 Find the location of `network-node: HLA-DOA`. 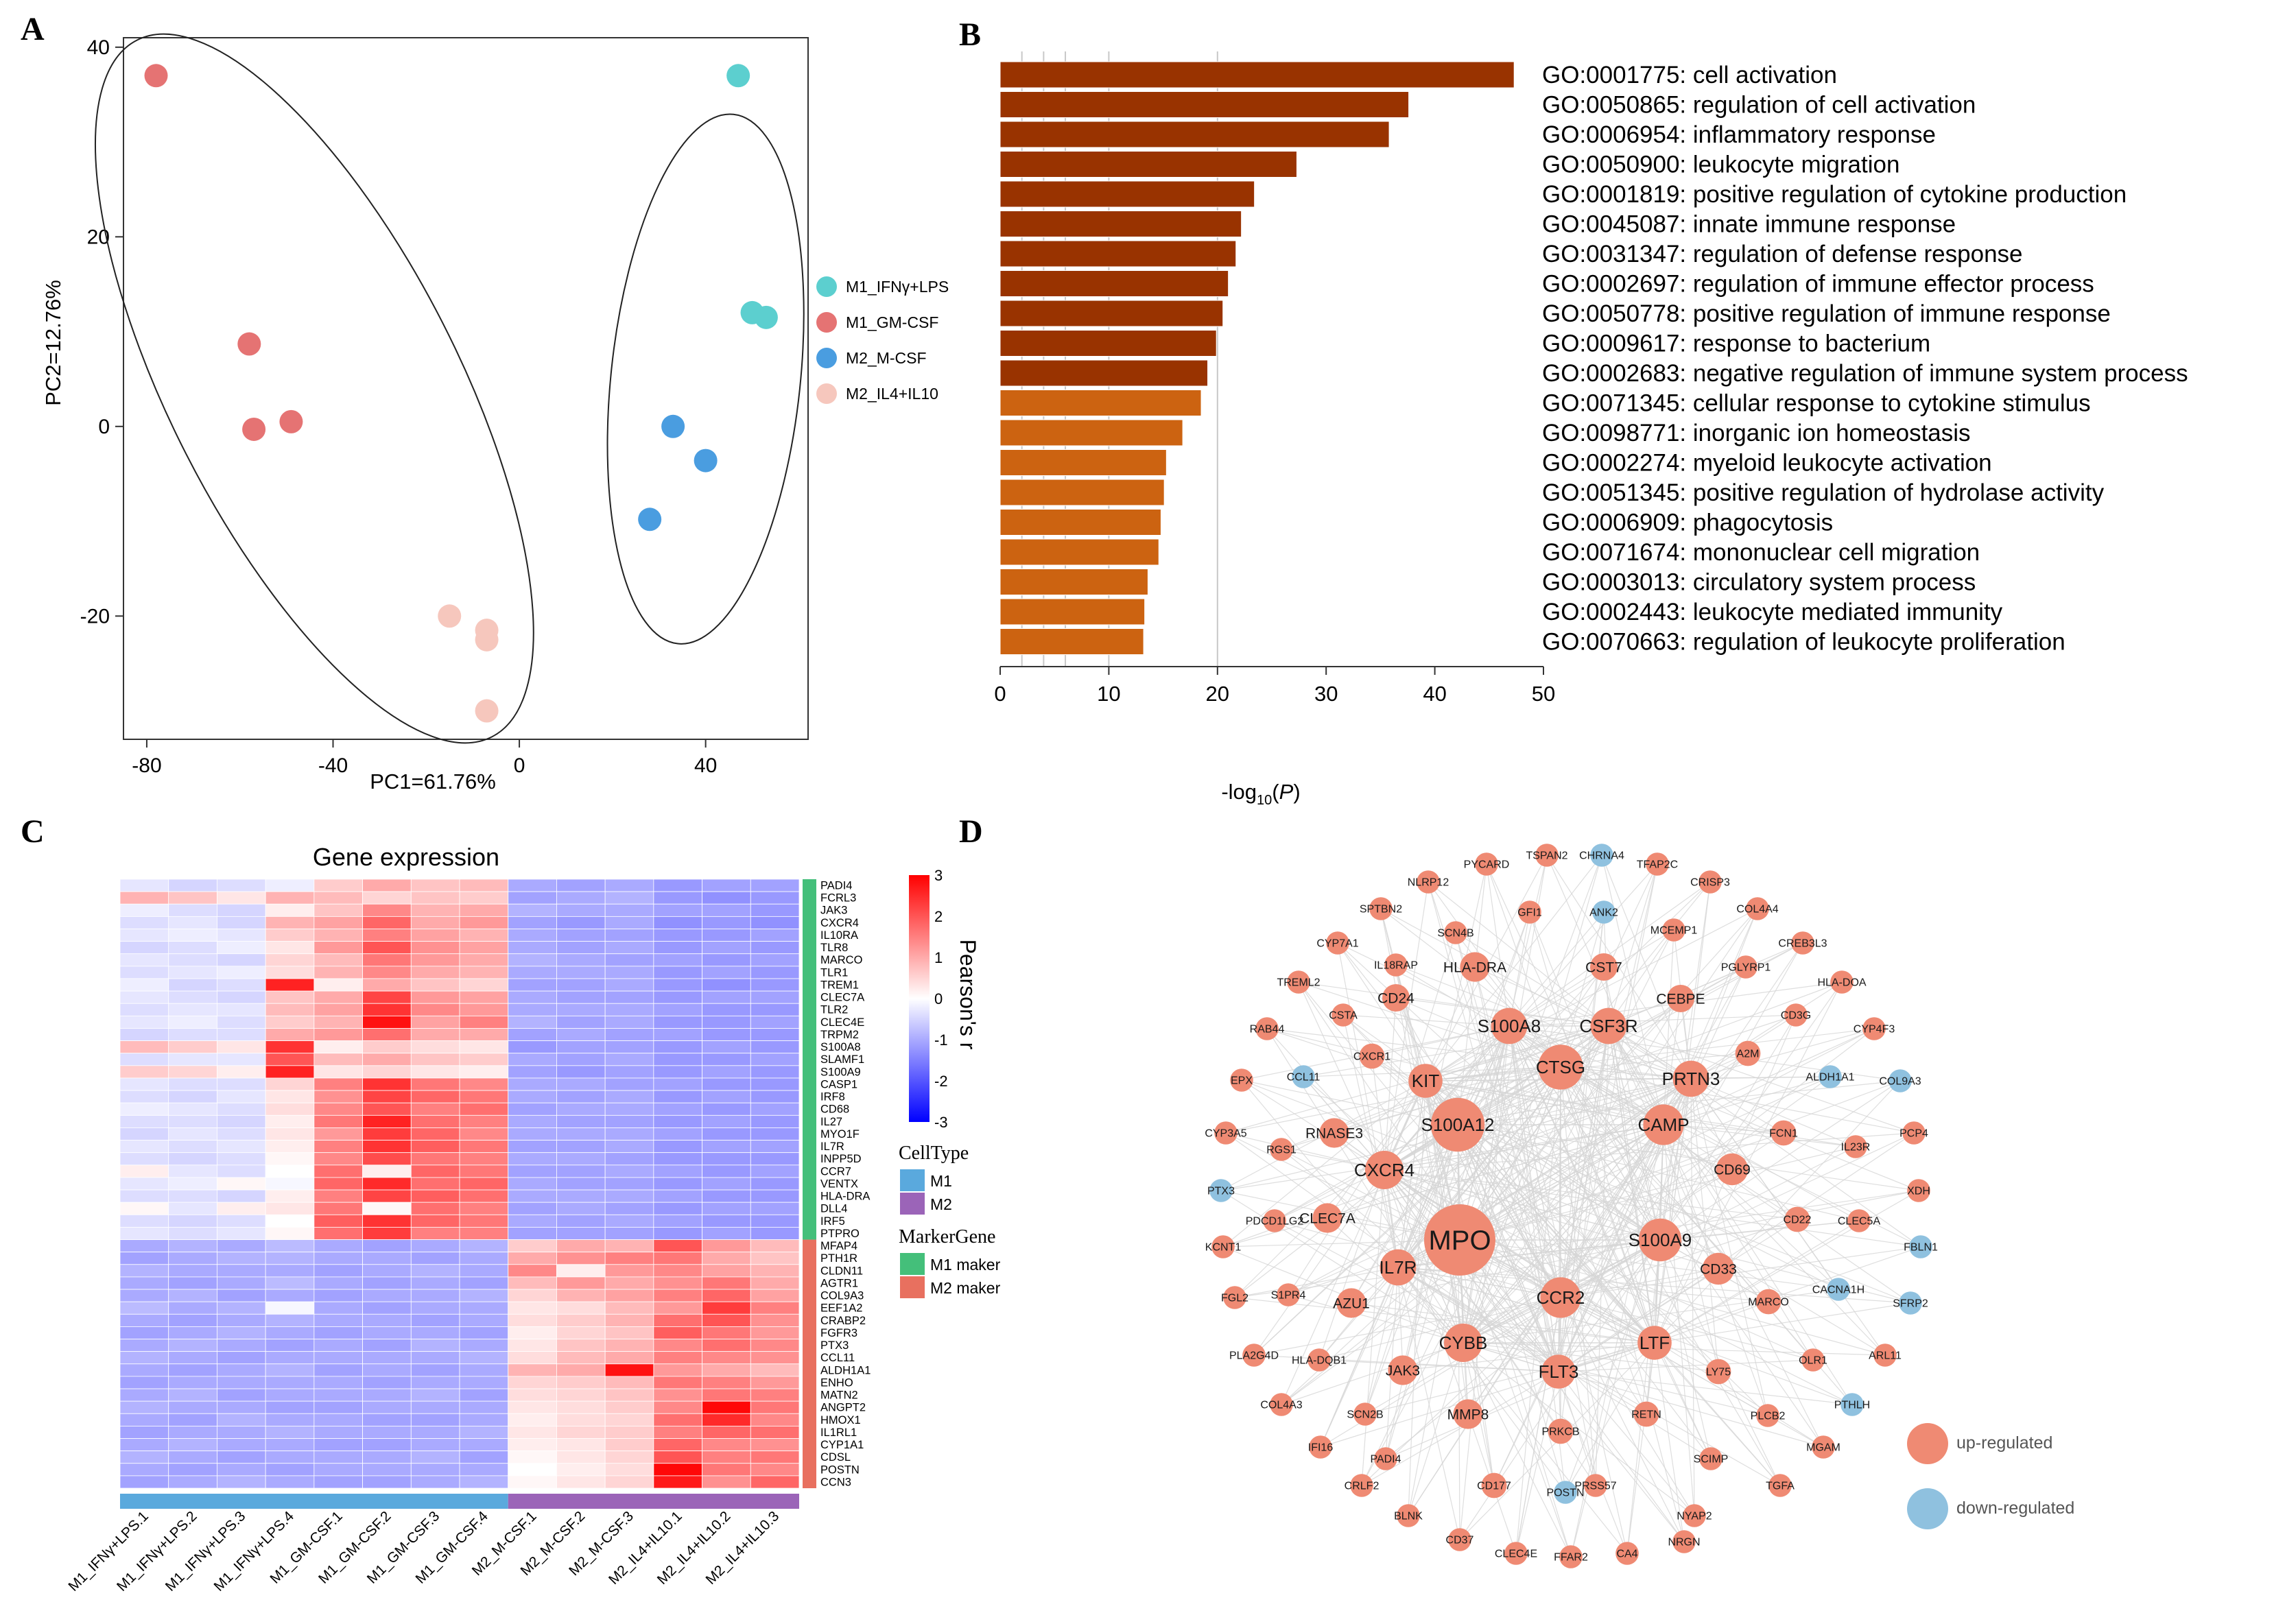

network-node: HLA-DOA is located at coordinates (1842, 982).